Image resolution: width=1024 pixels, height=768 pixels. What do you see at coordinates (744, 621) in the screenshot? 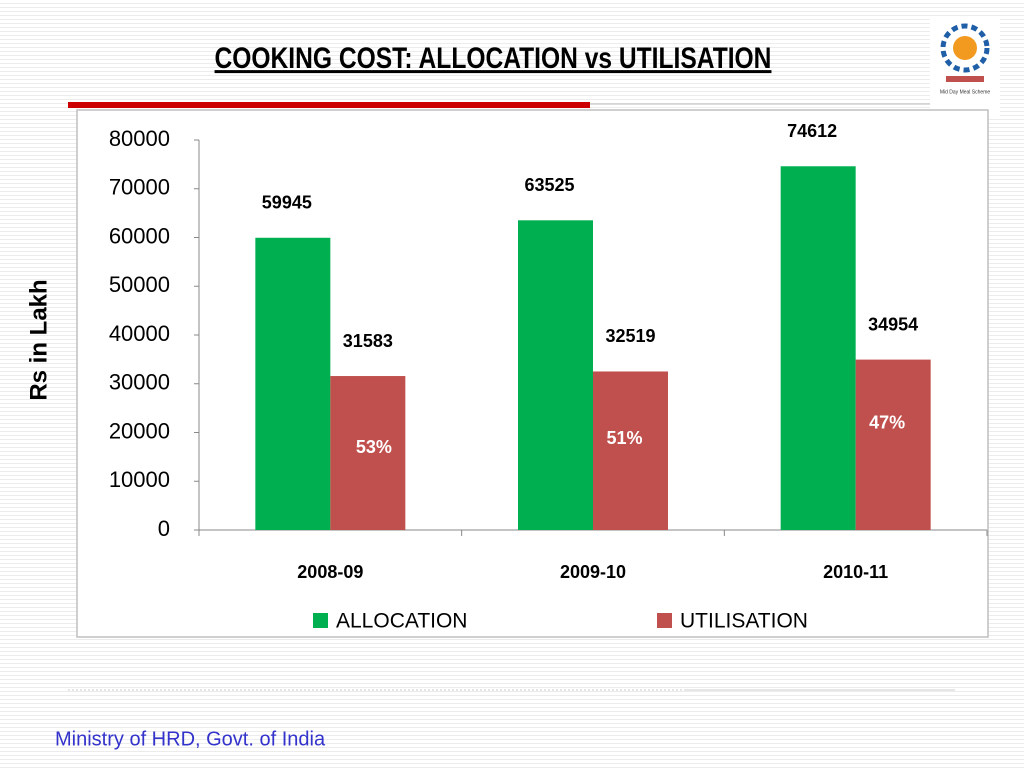
I see `legend-label: UTILISATION` at bounding box center [744, 621].